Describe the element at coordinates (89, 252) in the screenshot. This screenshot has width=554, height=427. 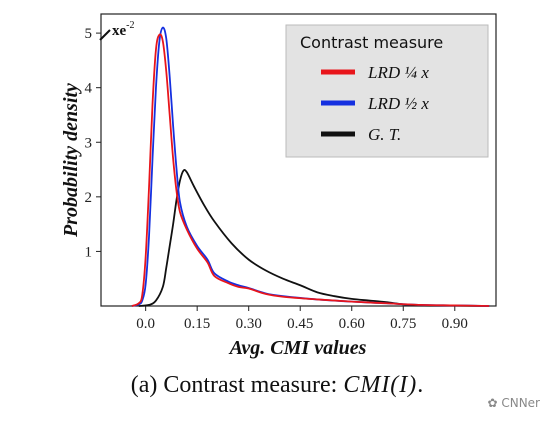
I see `y-tick-label: 1` at that location.